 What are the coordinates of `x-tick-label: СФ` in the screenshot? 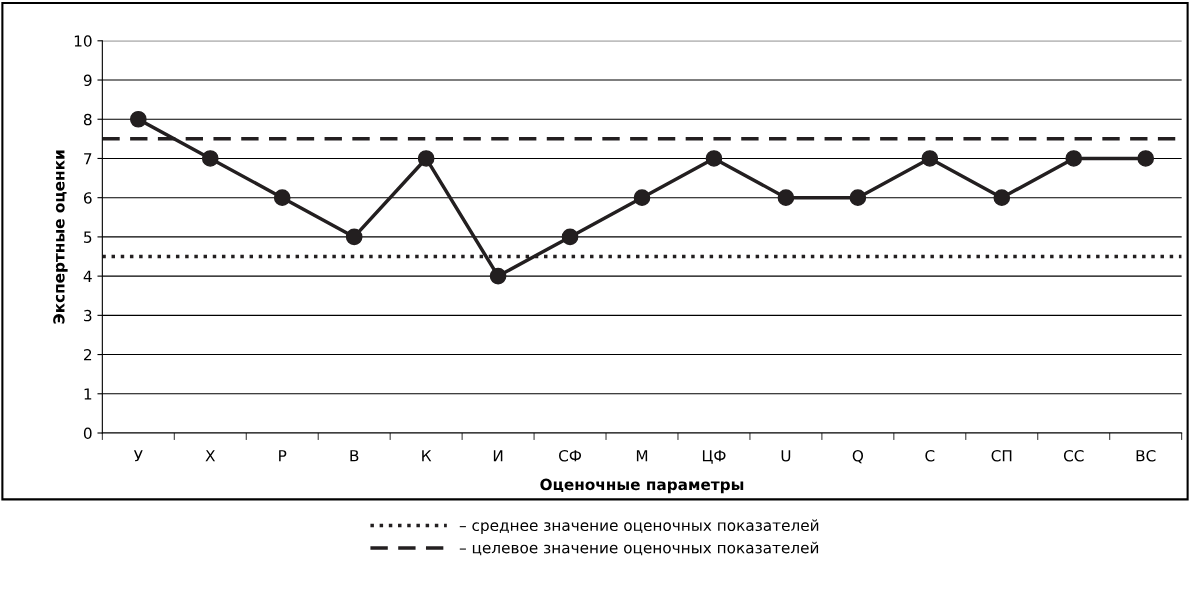 It's located at (570, 455).